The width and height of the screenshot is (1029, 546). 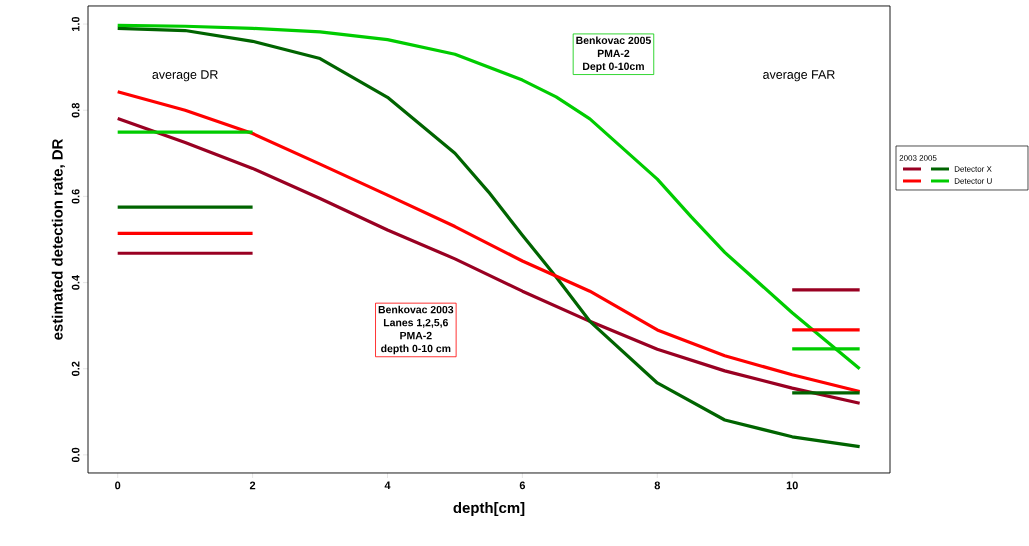 I want to click on y-tick-label: 0.6, so click(x=75, y=196).